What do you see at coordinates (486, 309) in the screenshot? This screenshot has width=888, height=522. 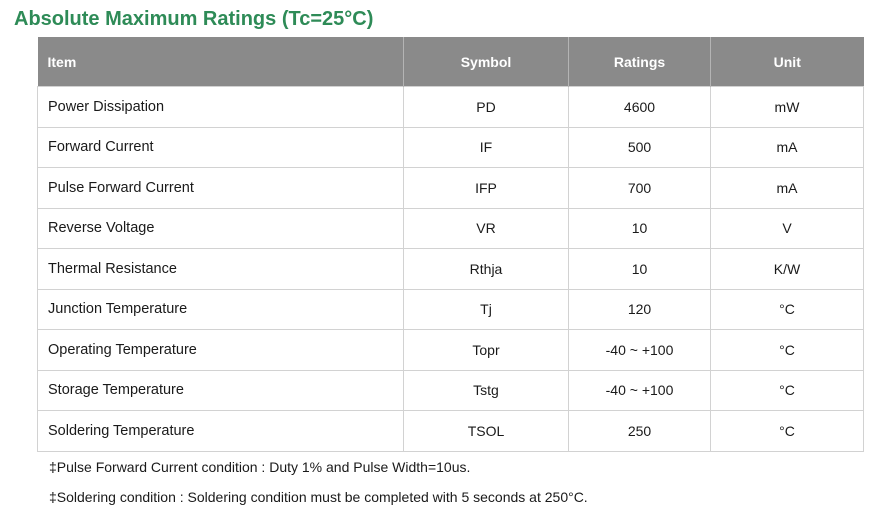 I see `symbol-cell: Tj` at bounding box center [486, 309].